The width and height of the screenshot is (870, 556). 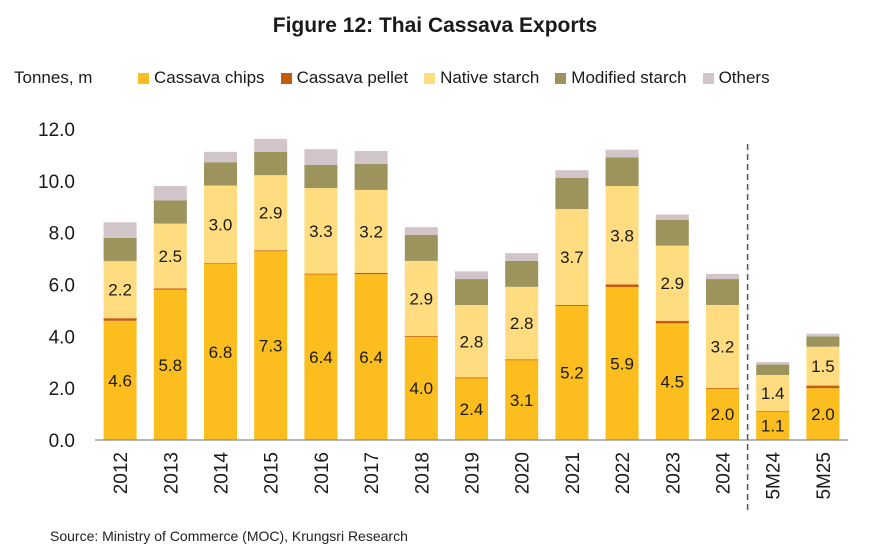 I want to click on data-label: 2.5, so click(x=170, y=256).